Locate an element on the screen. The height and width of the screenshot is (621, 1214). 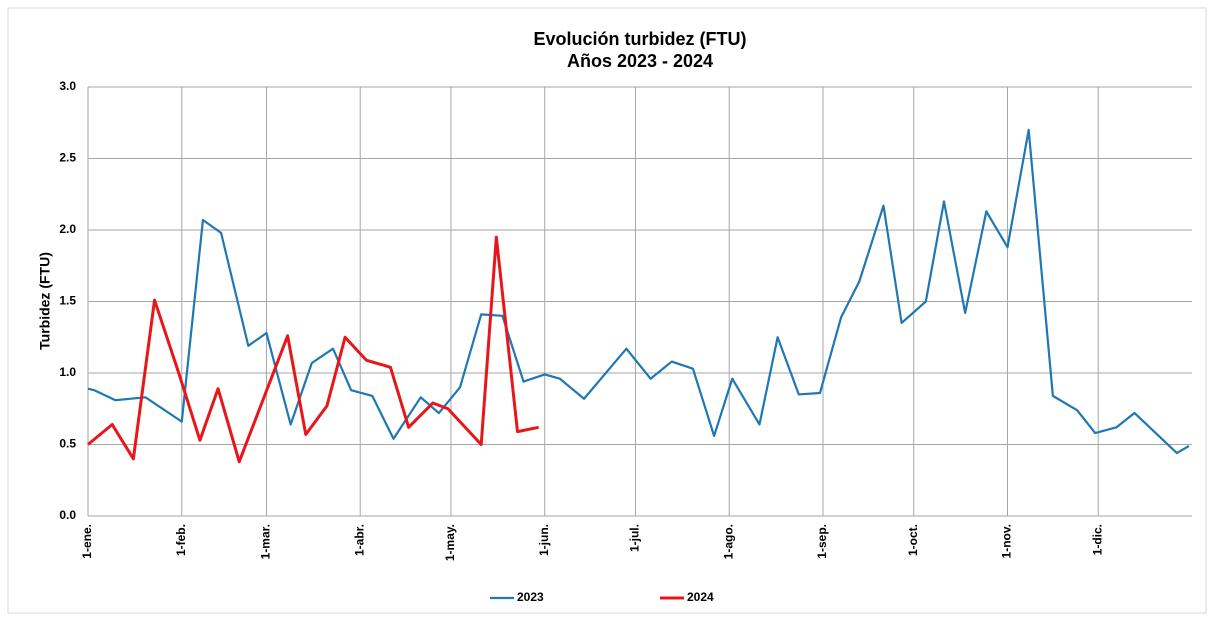
y-tick-label: 1.0 is located at coordinates (67, 372).